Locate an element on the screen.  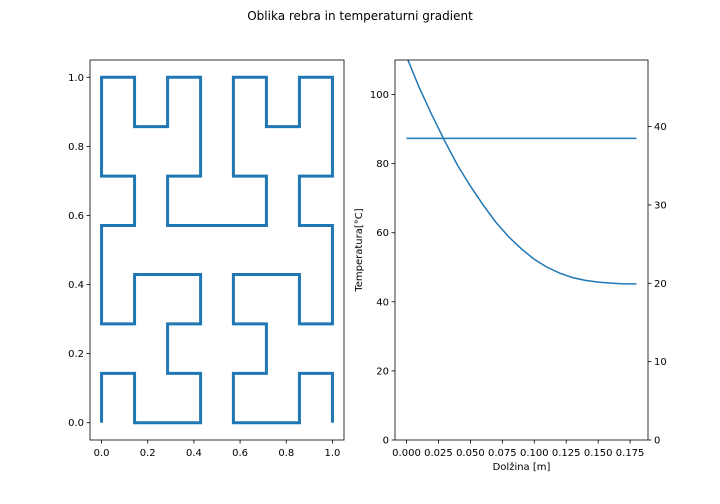
temp-right-y-tick-label: 30 is located at coordinates (660, 205).